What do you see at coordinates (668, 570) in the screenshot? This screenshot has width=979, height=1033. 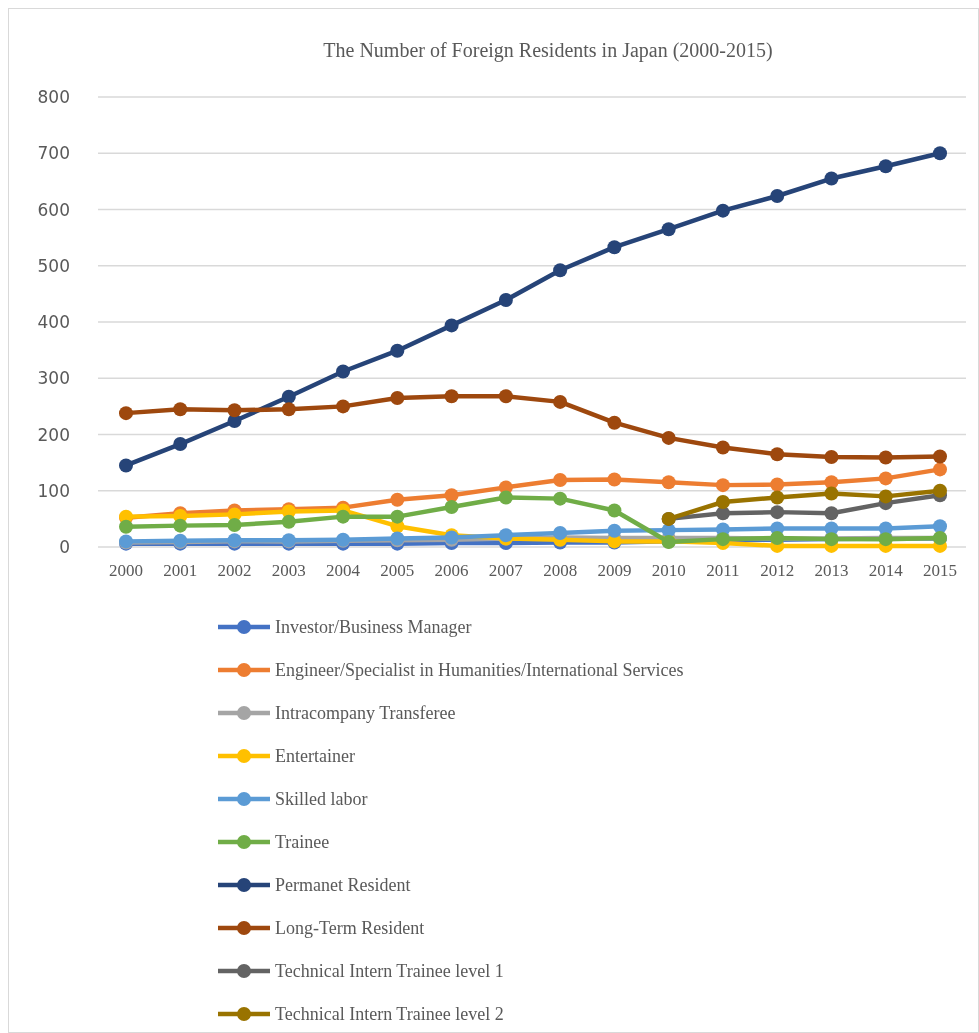 I see `x-tick-label: 2010` at bounding box center [668, 570].